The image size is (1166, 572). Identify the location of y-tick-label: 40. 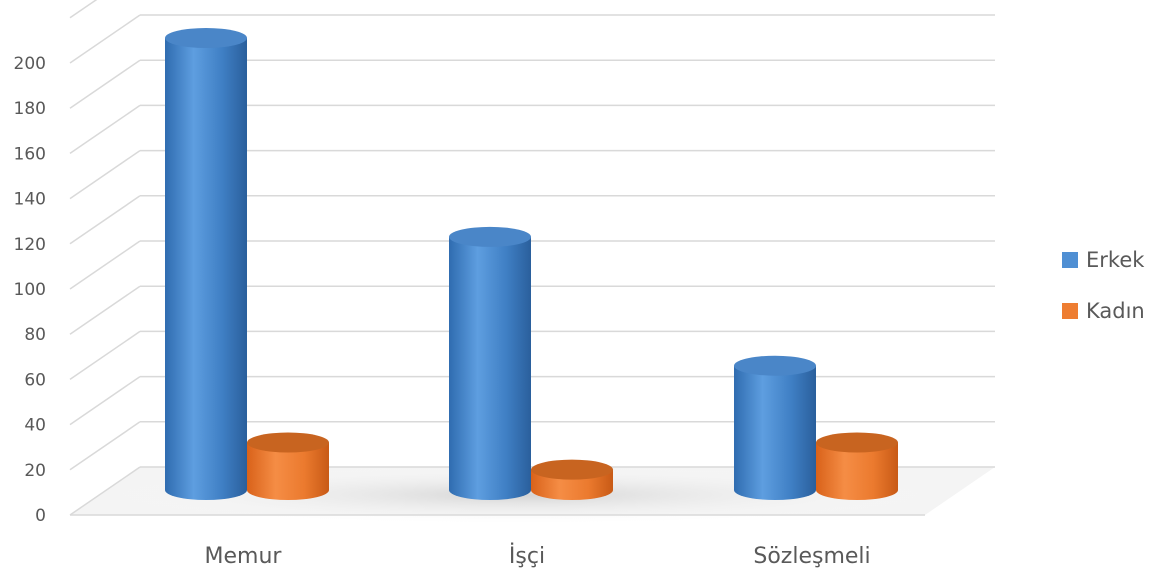
(35, 426).